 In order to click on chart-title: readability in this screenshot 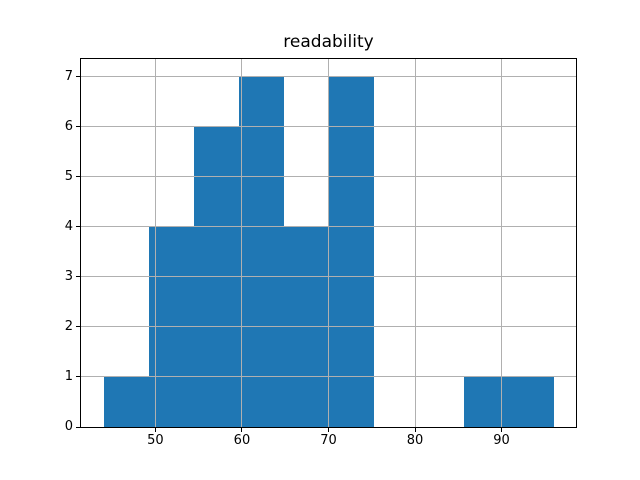, I will do `click(328, 42)`.